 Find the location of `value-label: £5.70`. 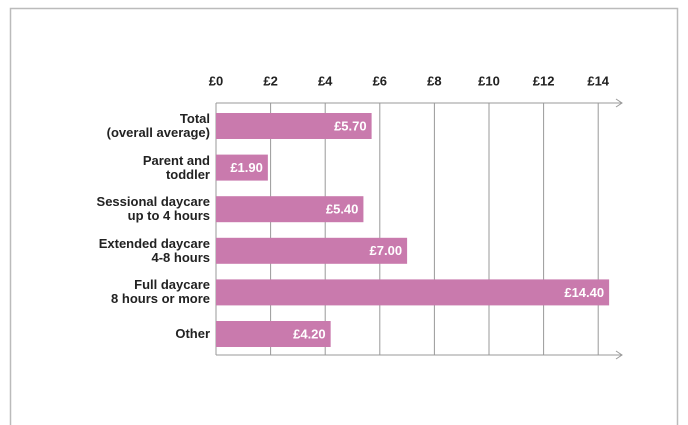

value-label: £5.70 is located at coordinates (350, 125).